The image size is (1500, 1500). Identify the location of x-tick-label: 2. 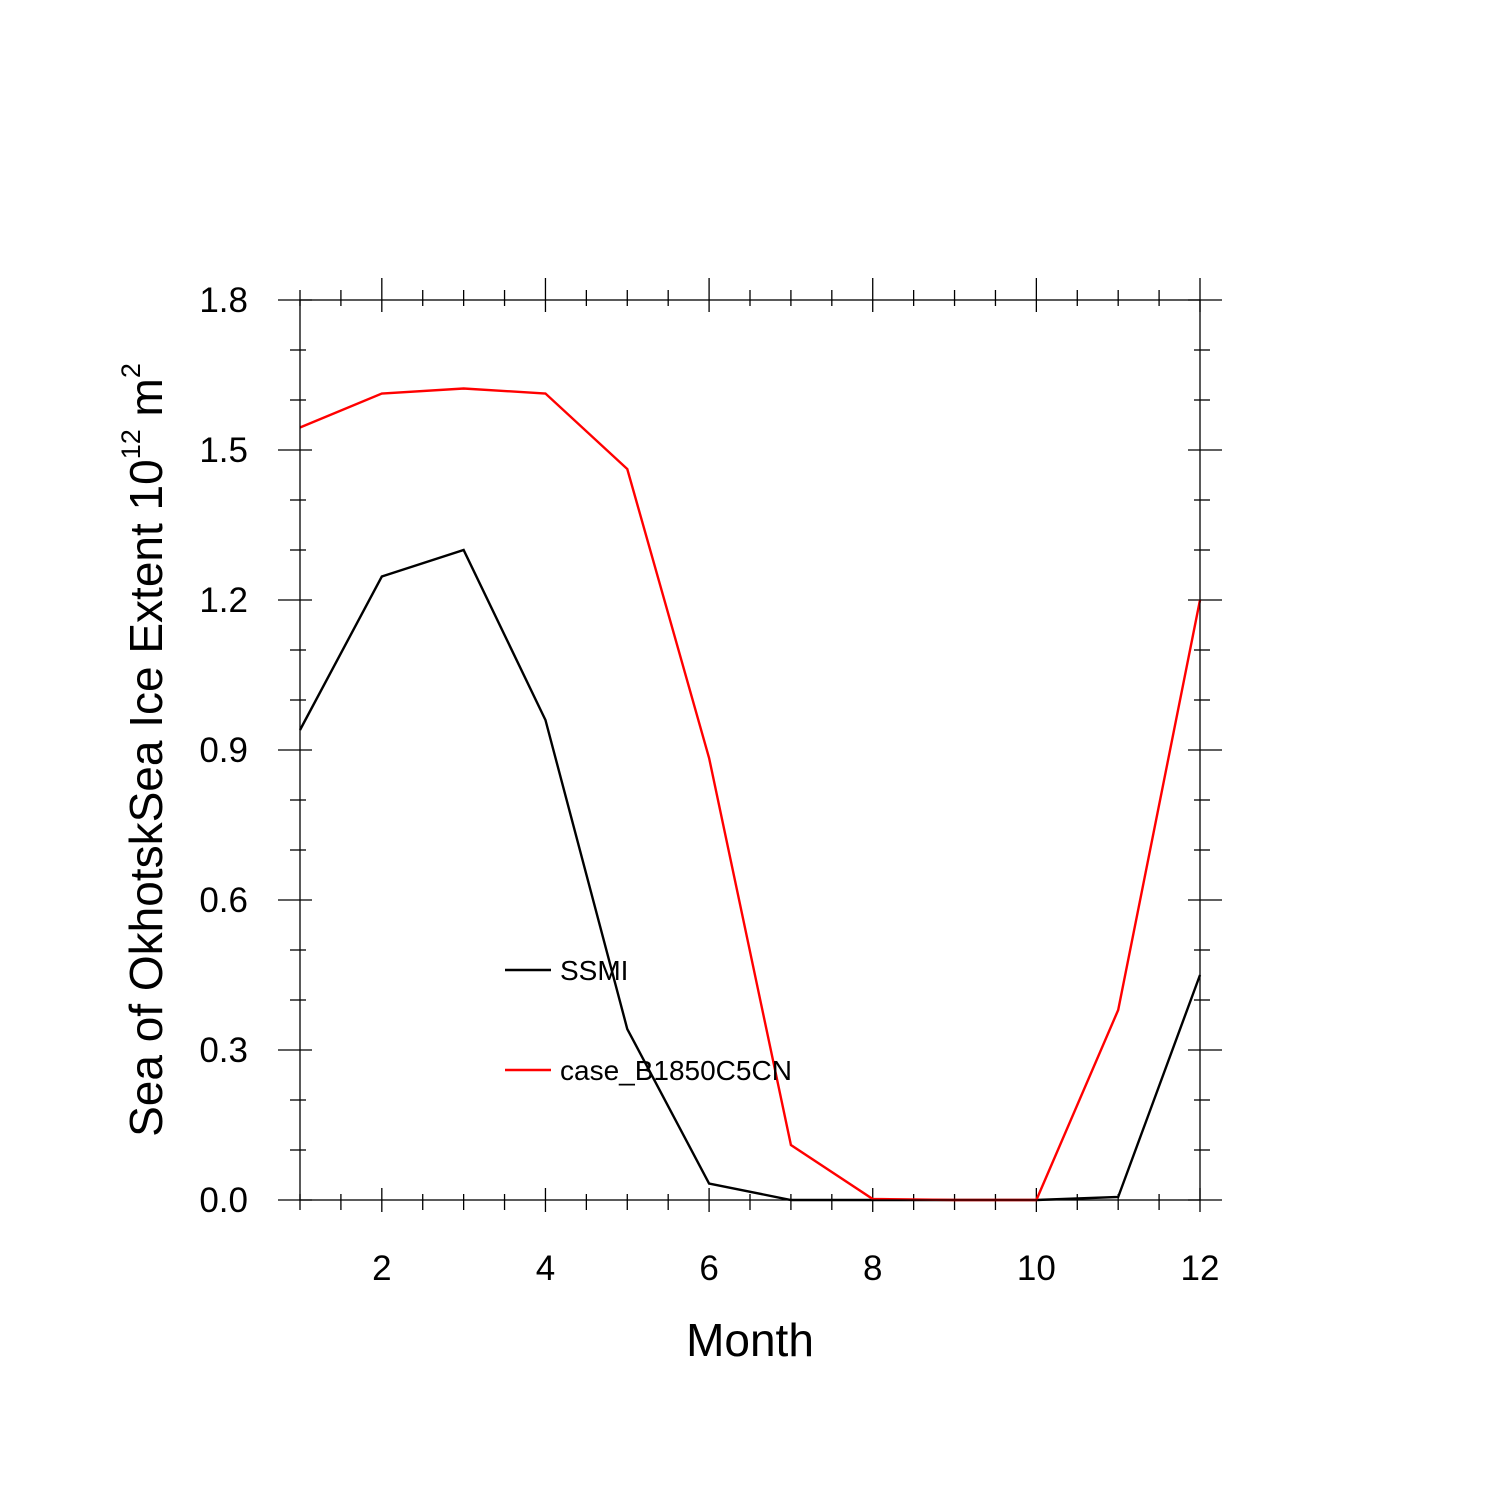
(381, 1268).